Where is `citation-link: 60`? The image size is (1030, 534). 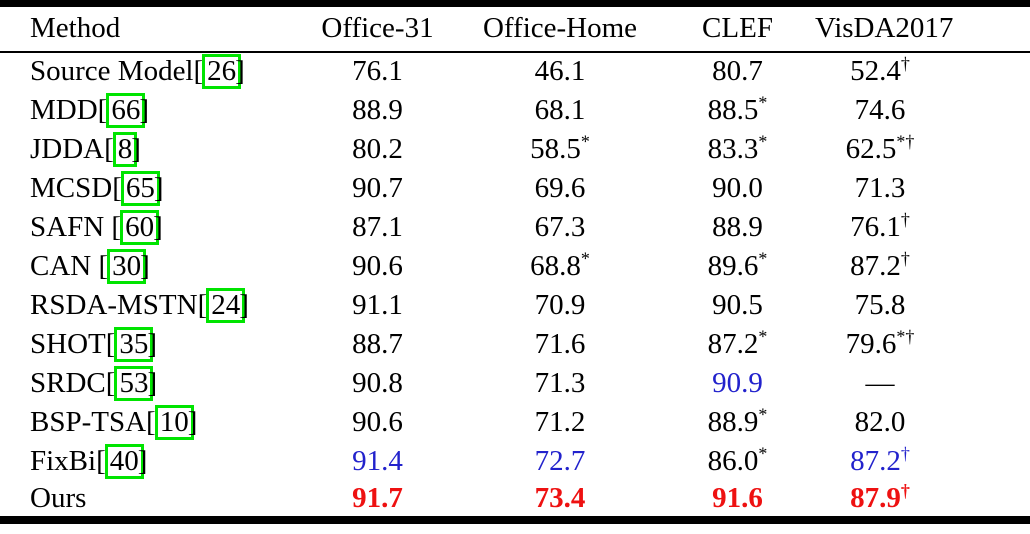
citation-link: 60 is located at coordinates (140, 227).